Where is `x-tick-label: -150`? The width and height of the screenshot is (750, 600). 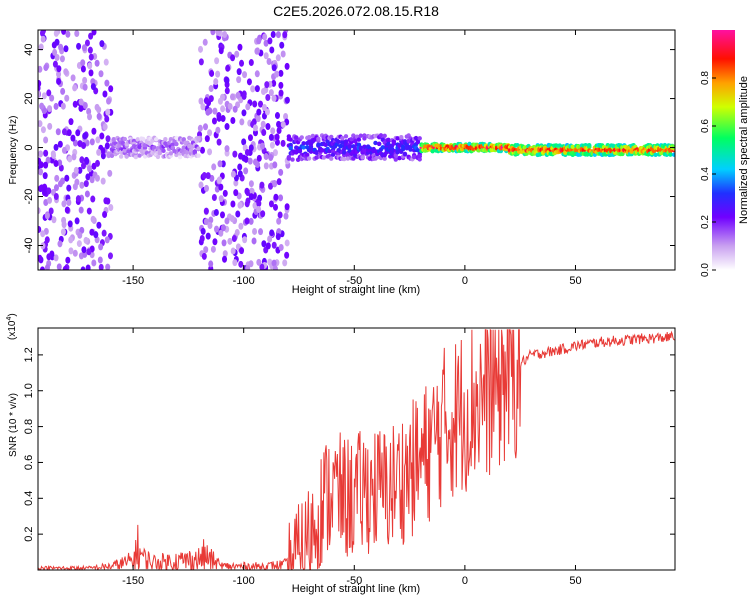
x-tick-label: -150 is located at coordinates (133, 281).